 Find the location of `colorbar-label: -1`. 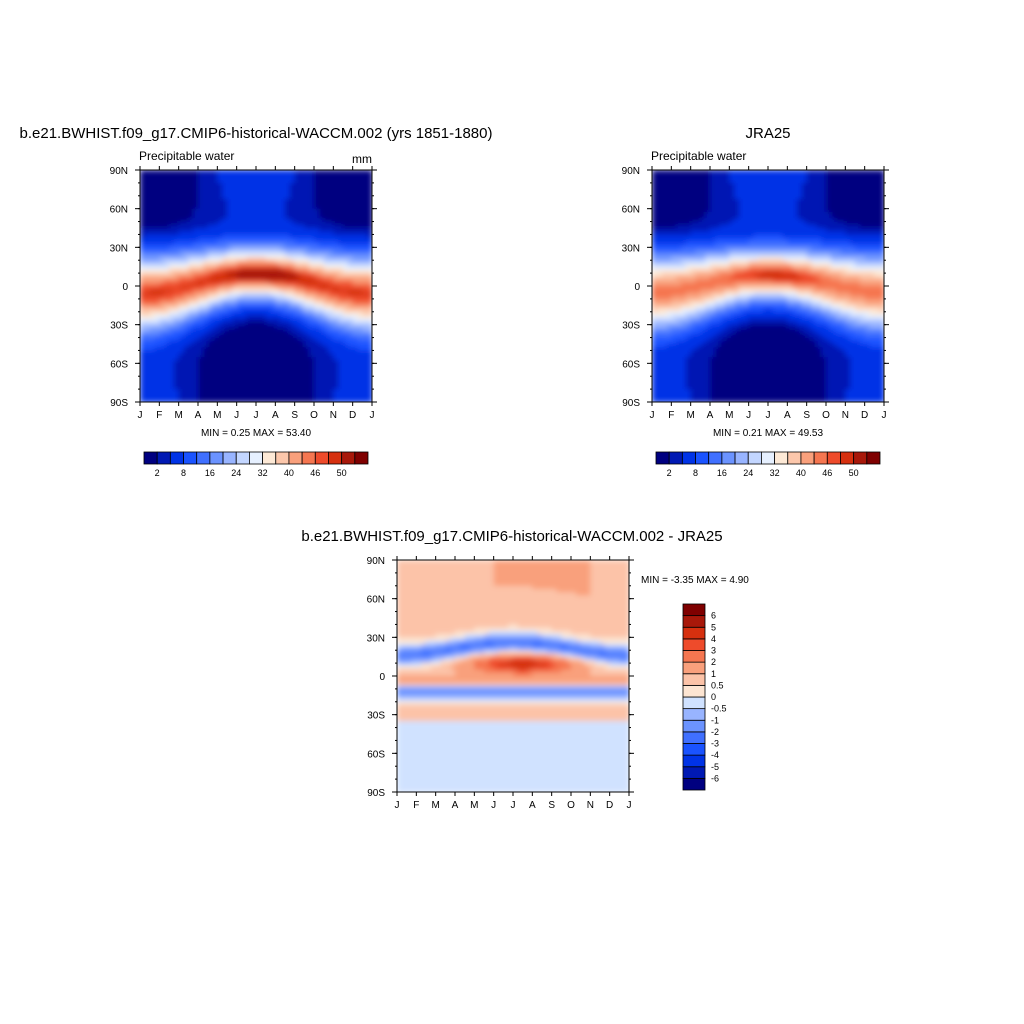

colorbar-label: -1 is located at coordinates (715, 720).